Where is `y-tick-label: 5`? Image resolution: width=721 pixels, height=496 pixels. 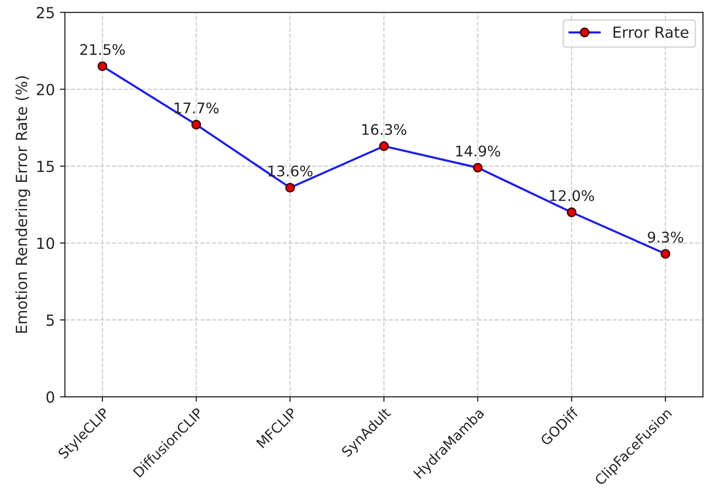 y-tick-label: 5 is located at coordinates (50, 320).